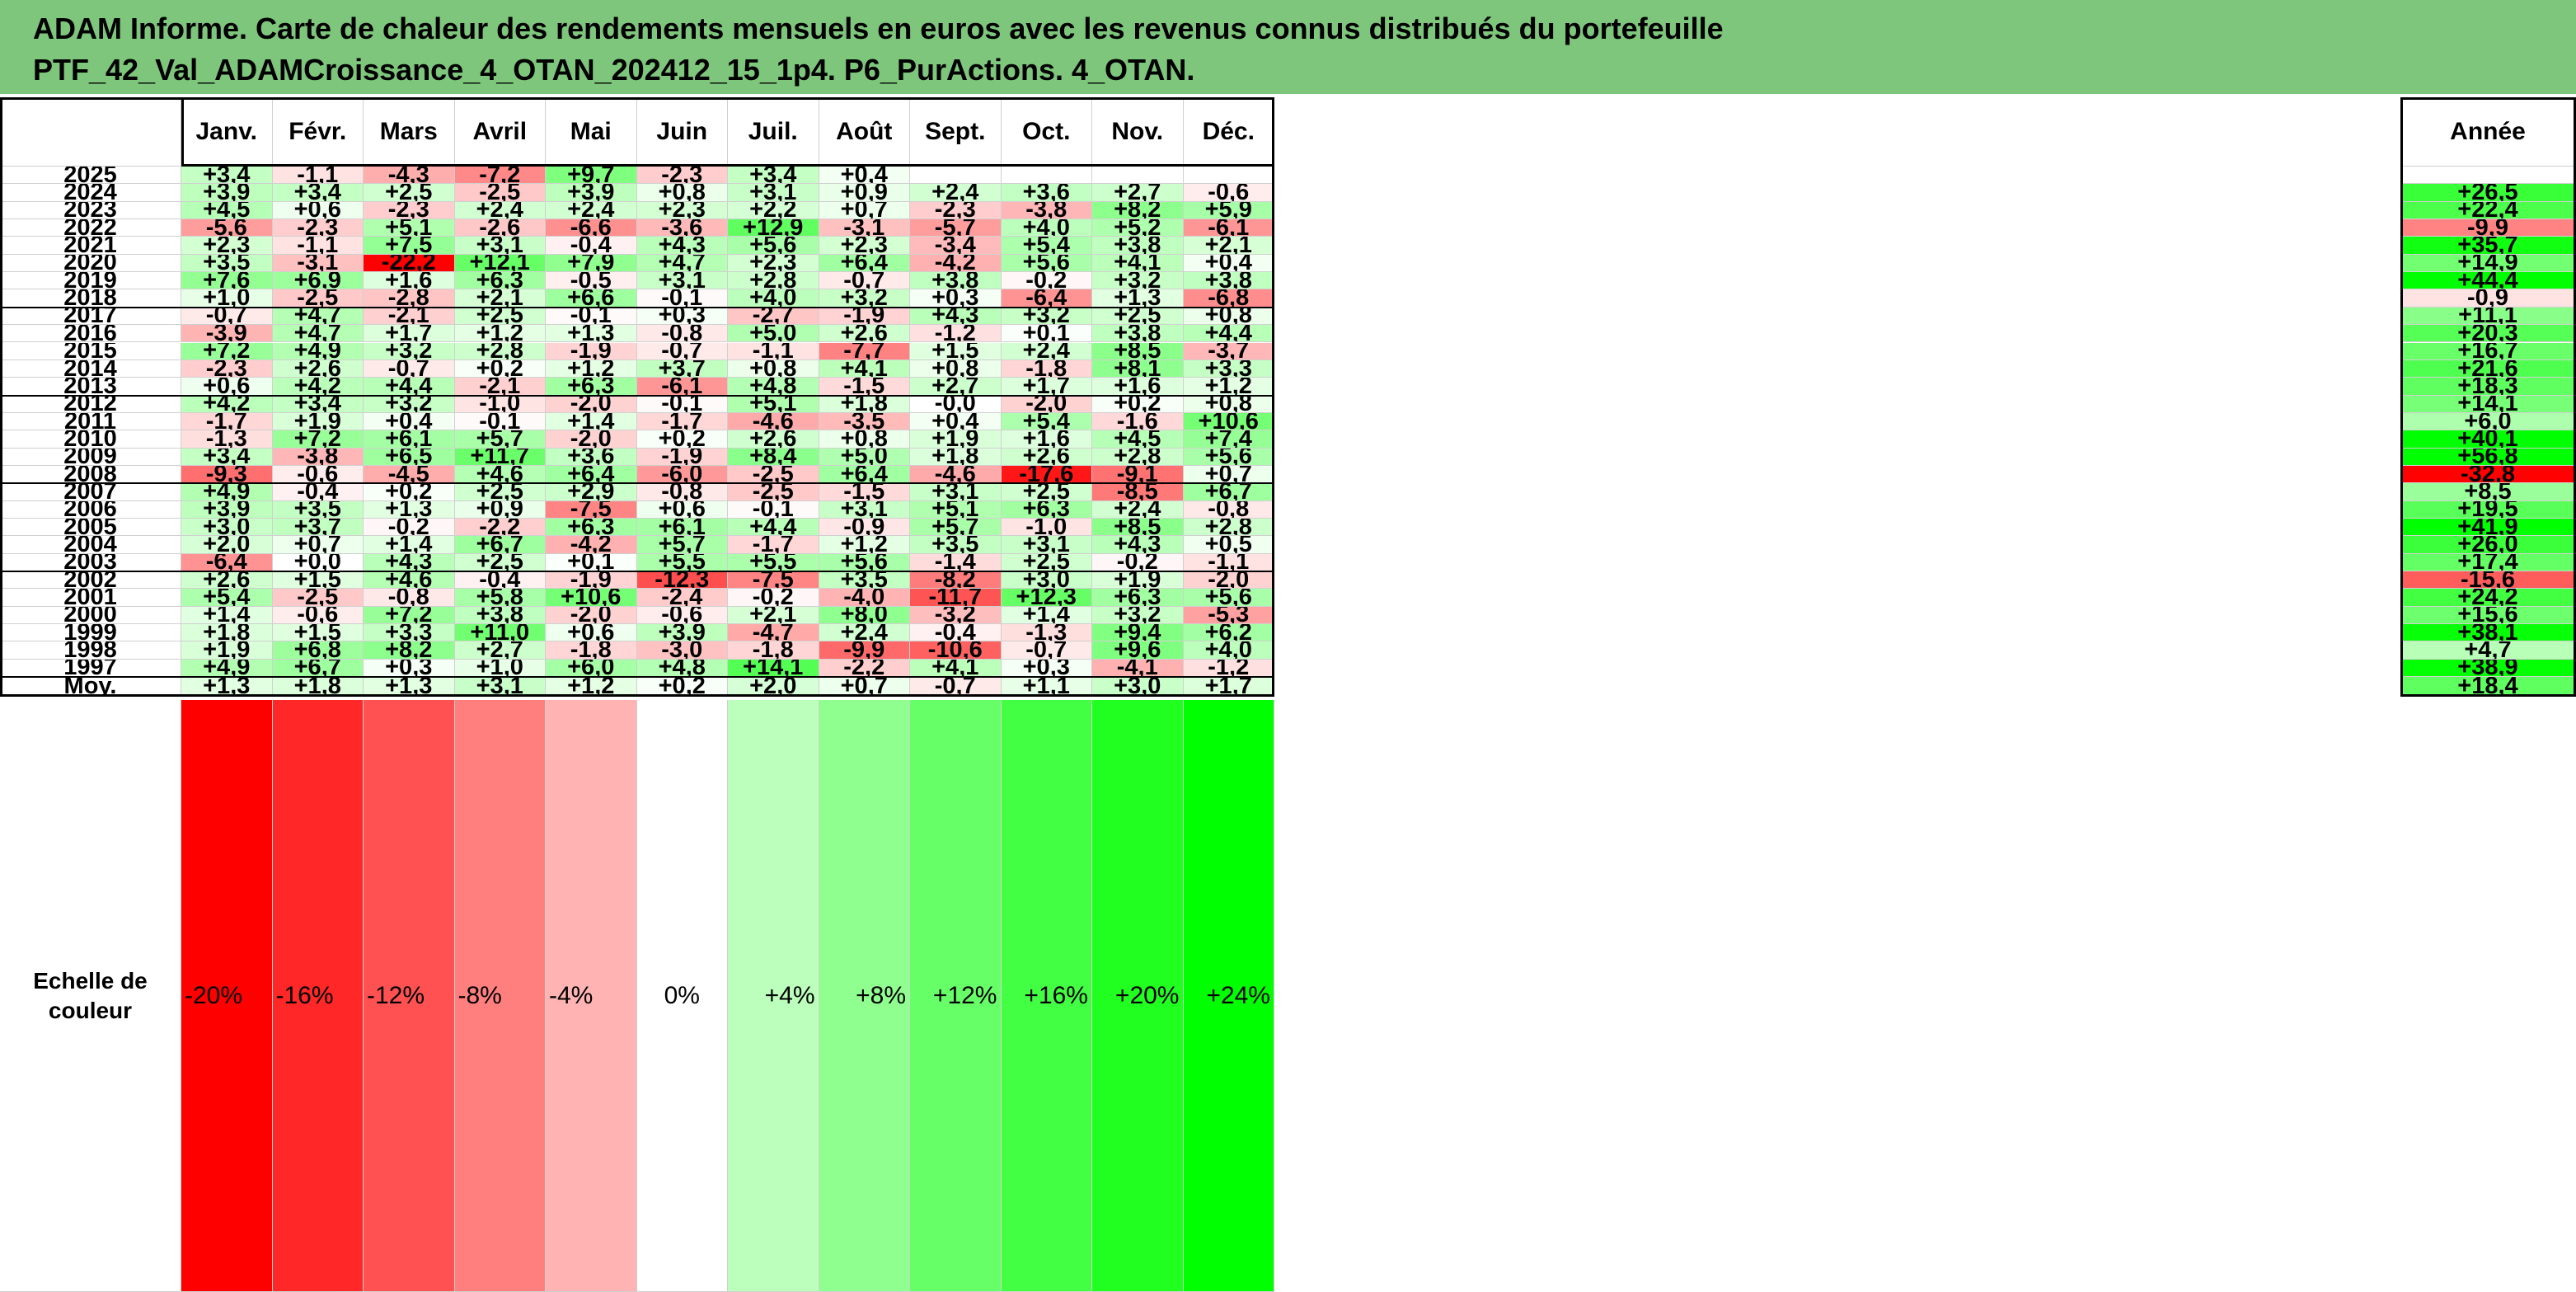  What do you see at coordinates (592, 528) in the screenshot?
I see `heatmap-cell: +6,3` at bounding box center [592, 528].